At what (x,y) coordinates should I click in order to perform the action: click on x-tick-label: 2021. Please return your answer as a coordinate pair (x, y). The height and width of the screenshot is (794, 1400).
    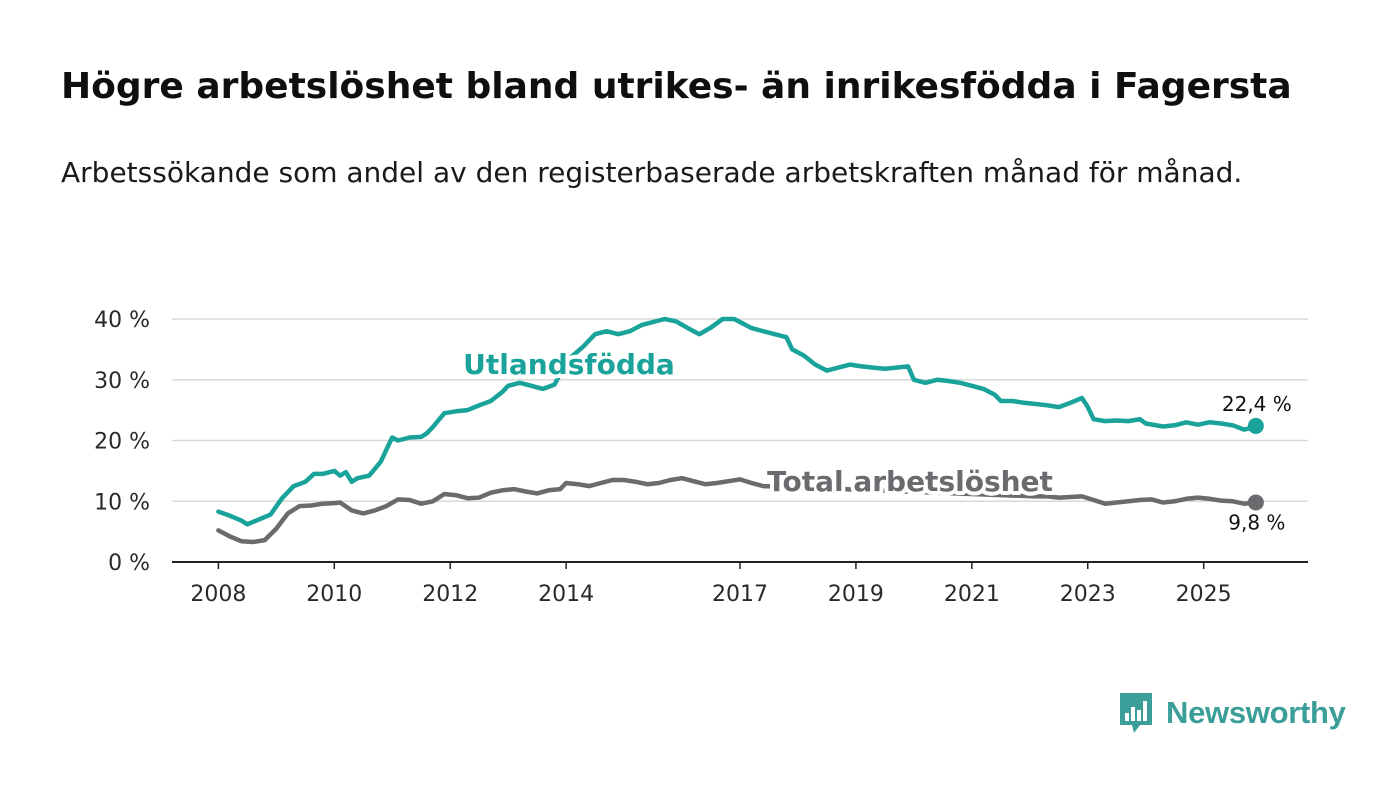
    Looking at the image, I should click on (972, 594).